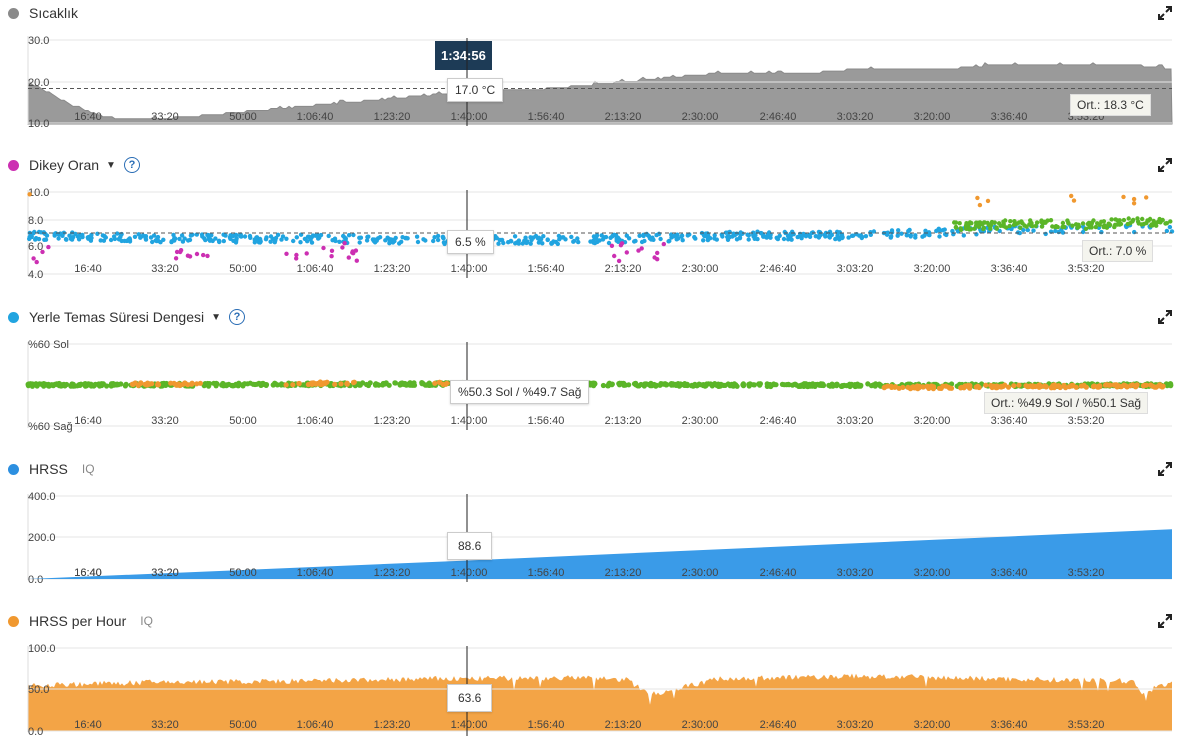  Describe the element at coordinates (165, 117) in the screenshot. I see `x-tick-label: 33:20` at that location.